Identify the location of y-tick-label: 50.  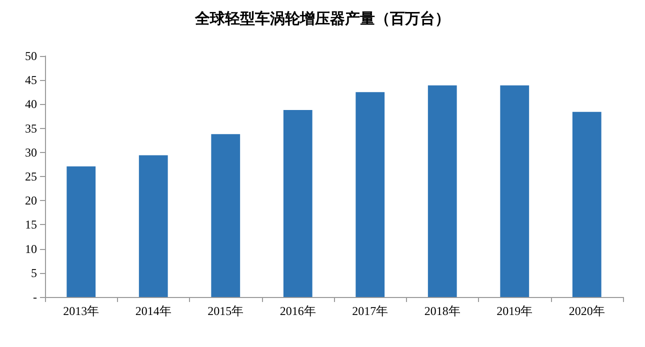
(31, 56).